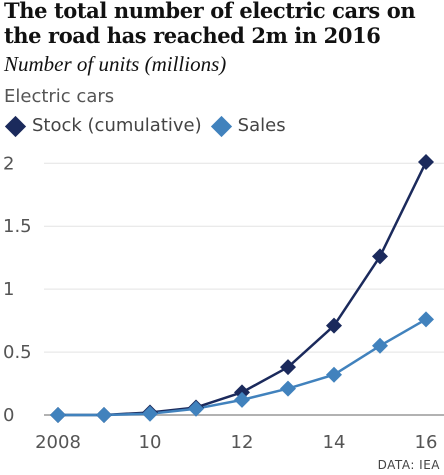 This screenshot has height=475, width=444. I want to click on x-tick-label: 12, so click(242, 442).